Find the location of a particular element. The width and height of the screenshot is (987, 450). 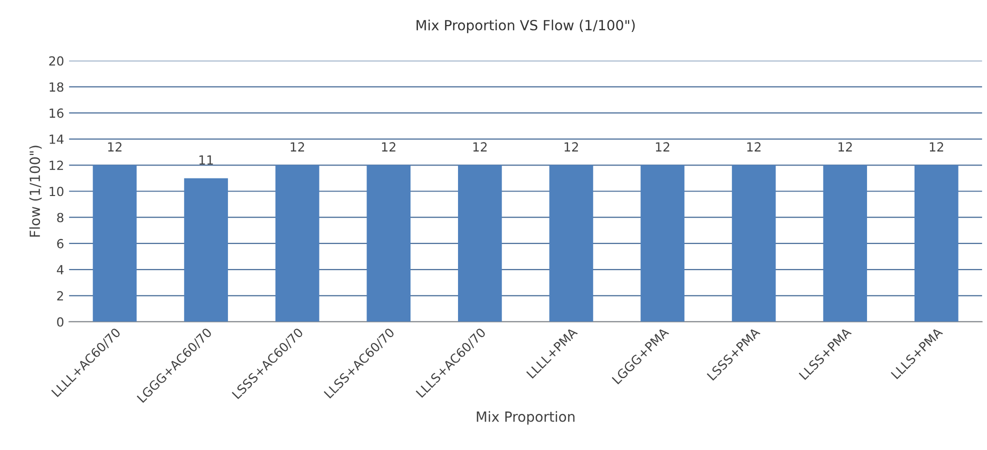

y-tick-label: 16 is located at coordinates (57, 113).